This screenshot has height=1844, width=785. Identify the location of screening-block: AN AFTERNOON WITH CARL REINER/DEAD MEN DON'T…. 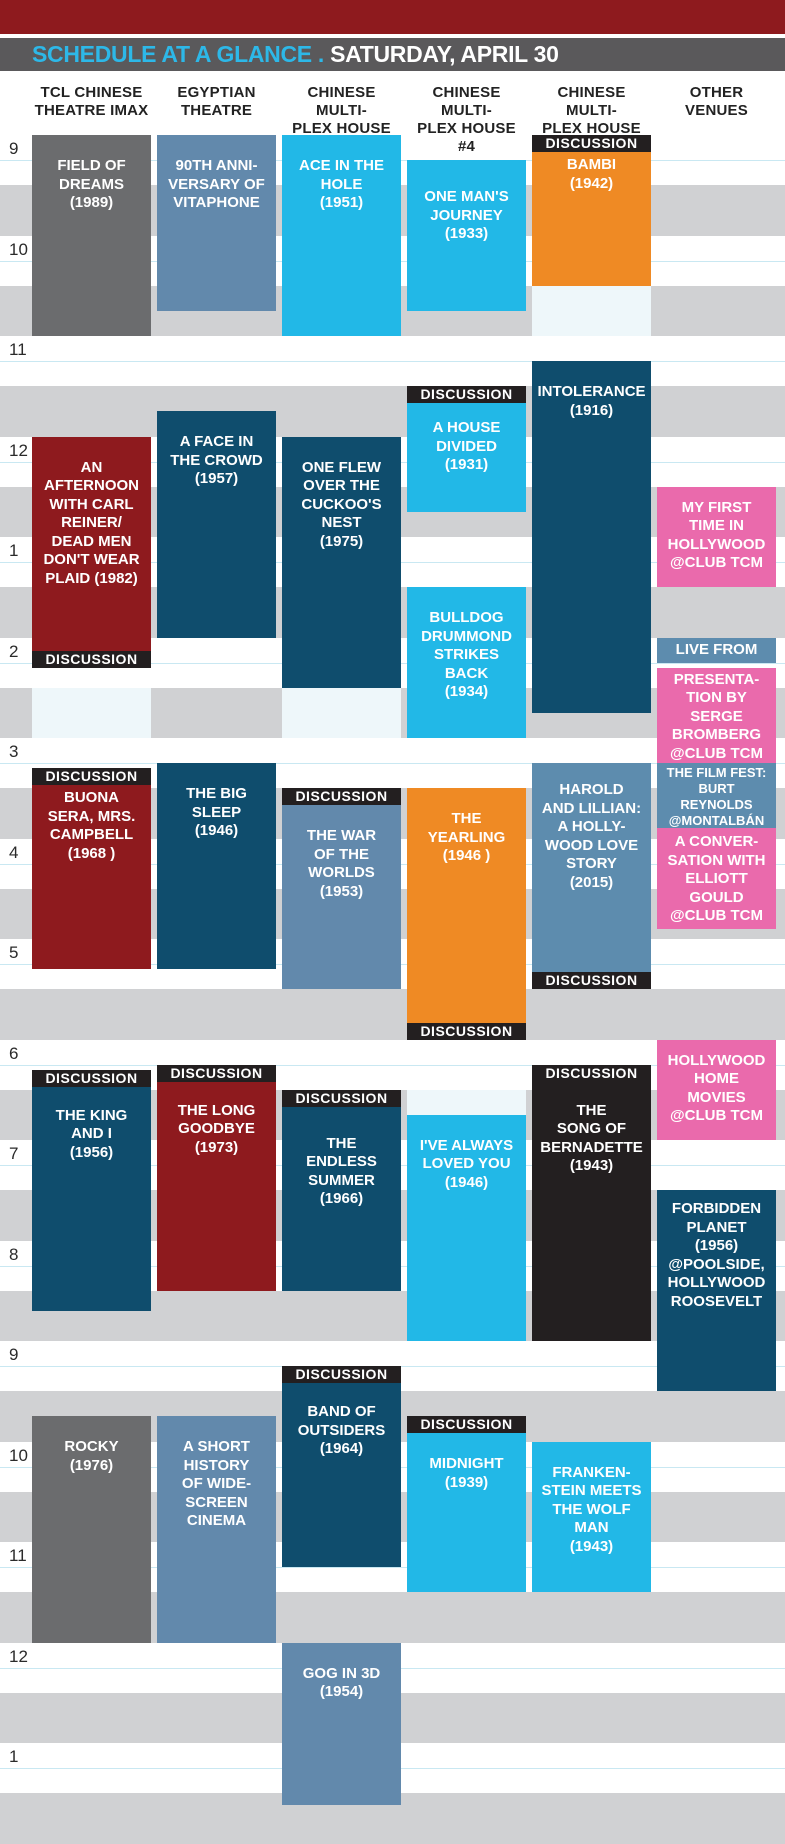
(91, 552).